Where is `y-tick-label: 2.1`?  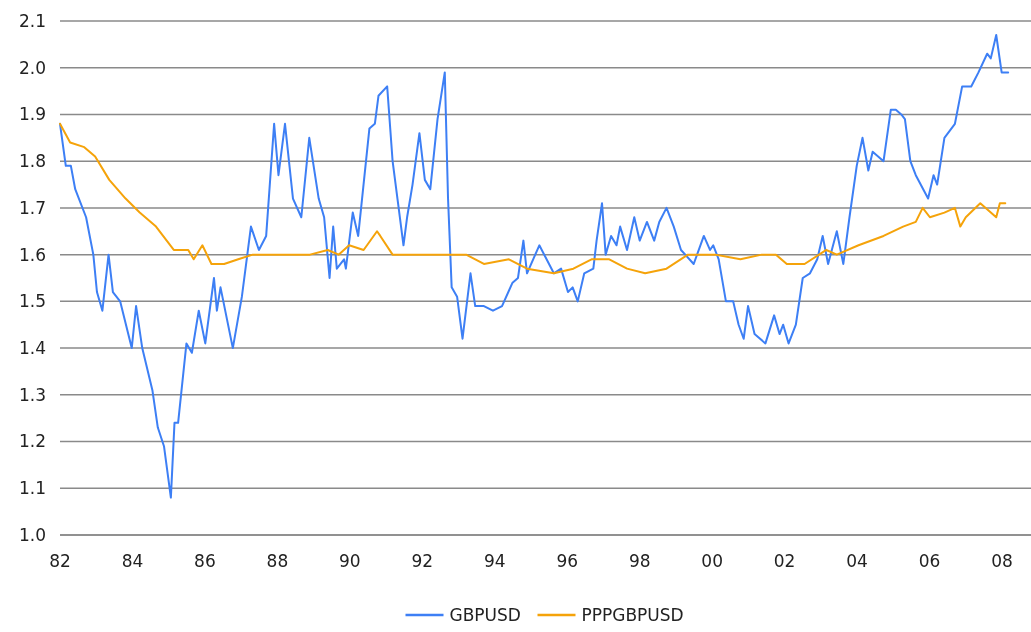 y-tick-label: 2.1 is located at coordinates (32, 20).